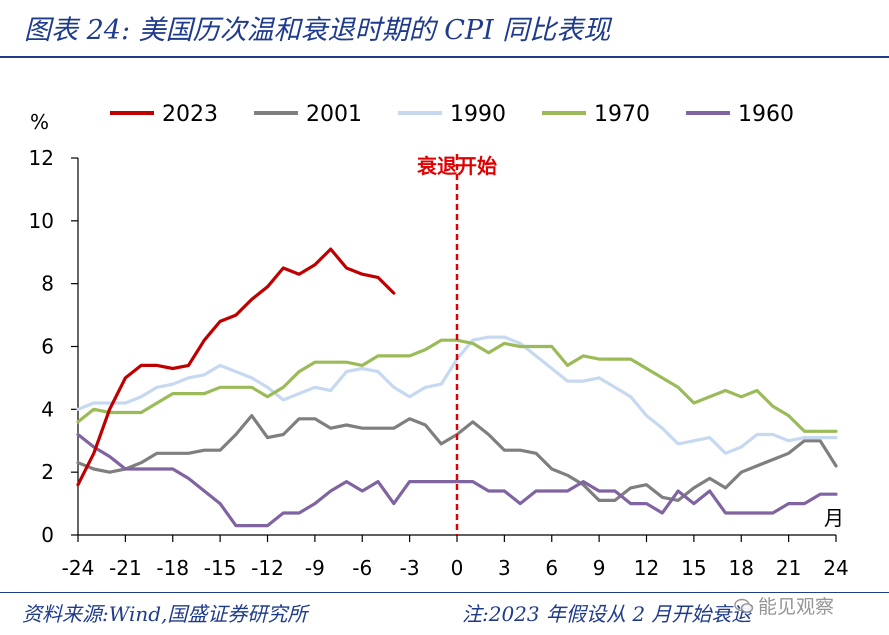  What do you see at coordinates (125, 568) in the screenshot?
I see `x-tick-label: -21` at bounding box center [125, 568].